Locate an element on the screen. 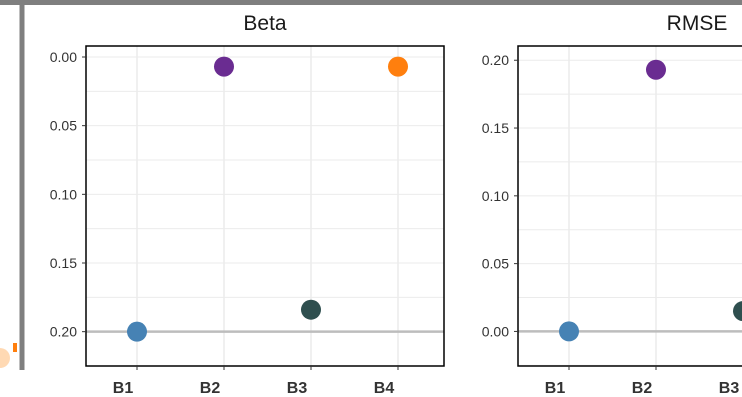  panel-beta-title: Beta is located at coordinates (265, 23).